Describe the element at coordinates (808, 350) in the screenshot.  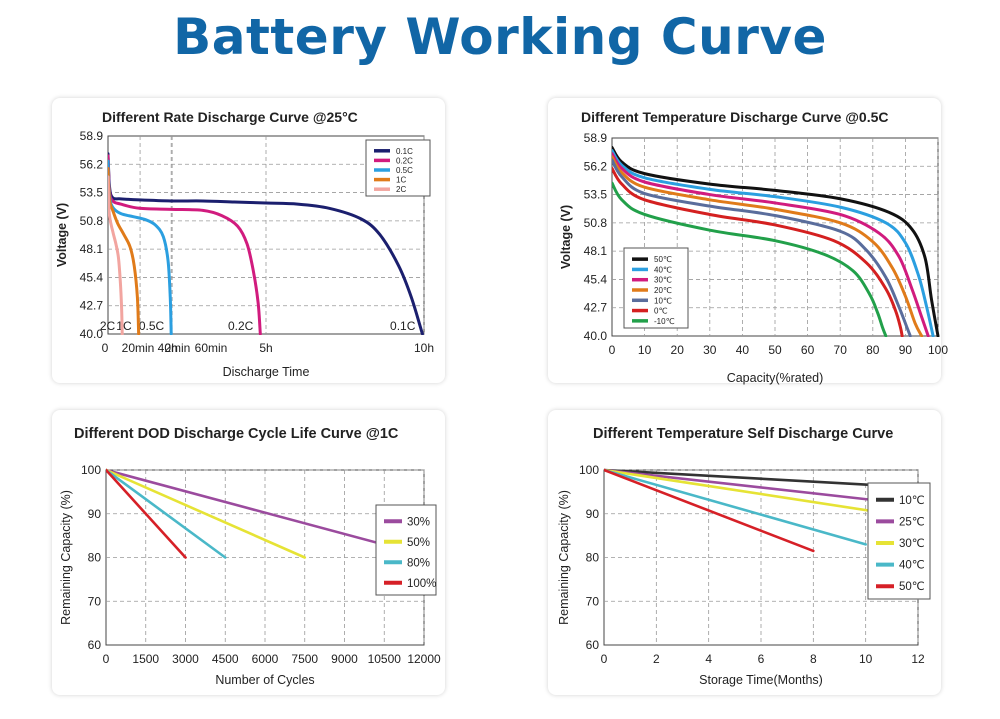
I see `x-tick-label: 60` at that location.